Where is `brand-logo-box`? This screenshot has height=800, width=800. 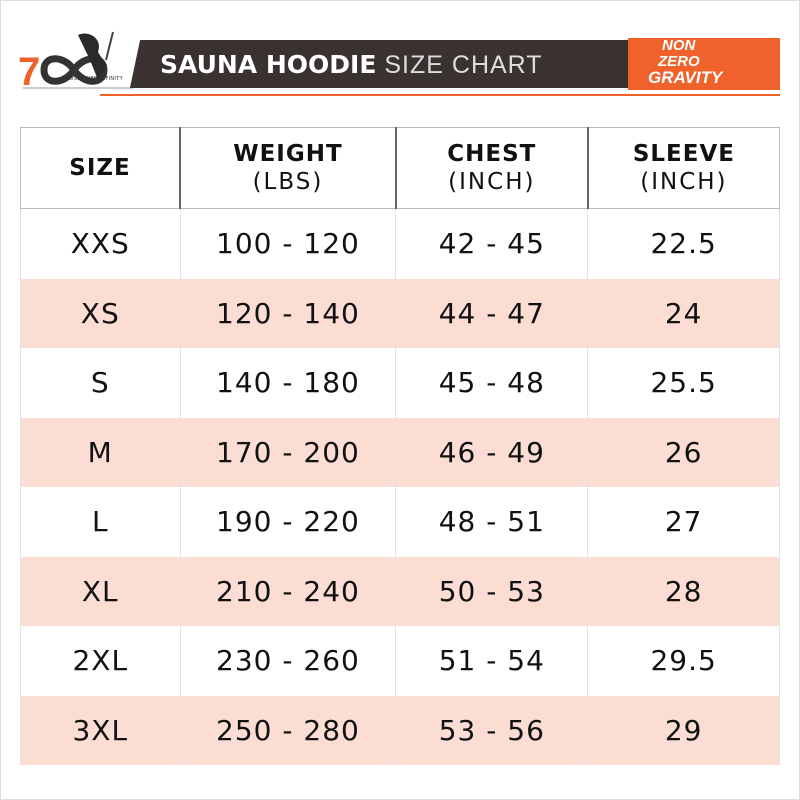
brand-logo-box is located at coordinates (704, 64).